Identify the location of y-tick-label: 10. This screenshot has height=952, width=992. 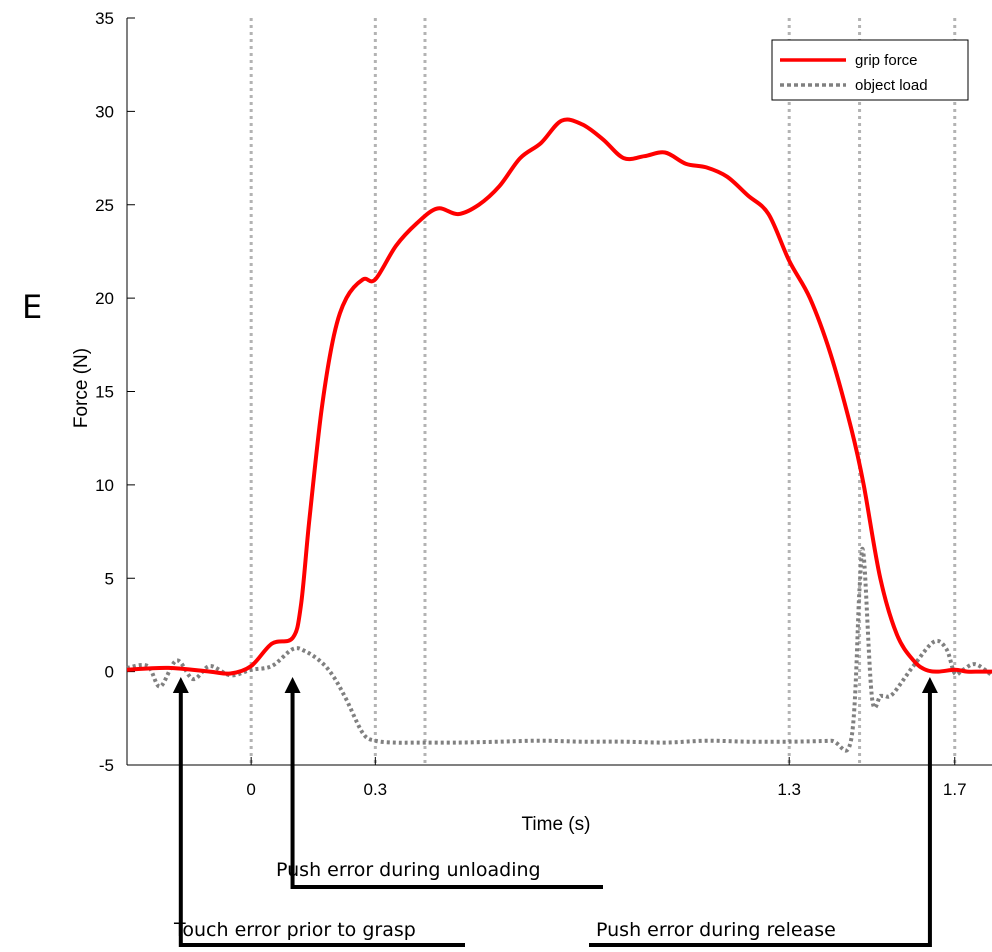
(104, 485).